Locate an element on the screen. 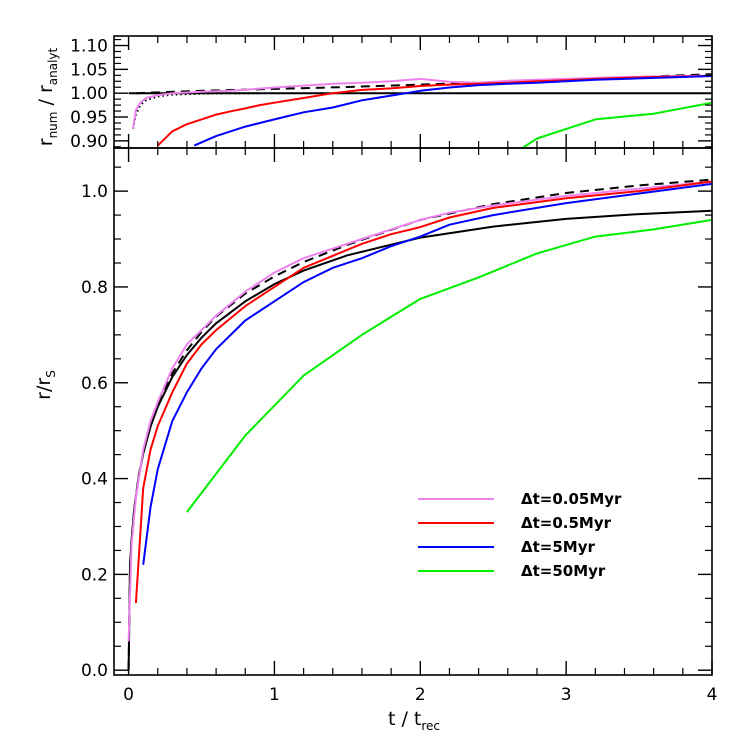  ratio-axis-label-slash: / is located at coordinates (46, 101).